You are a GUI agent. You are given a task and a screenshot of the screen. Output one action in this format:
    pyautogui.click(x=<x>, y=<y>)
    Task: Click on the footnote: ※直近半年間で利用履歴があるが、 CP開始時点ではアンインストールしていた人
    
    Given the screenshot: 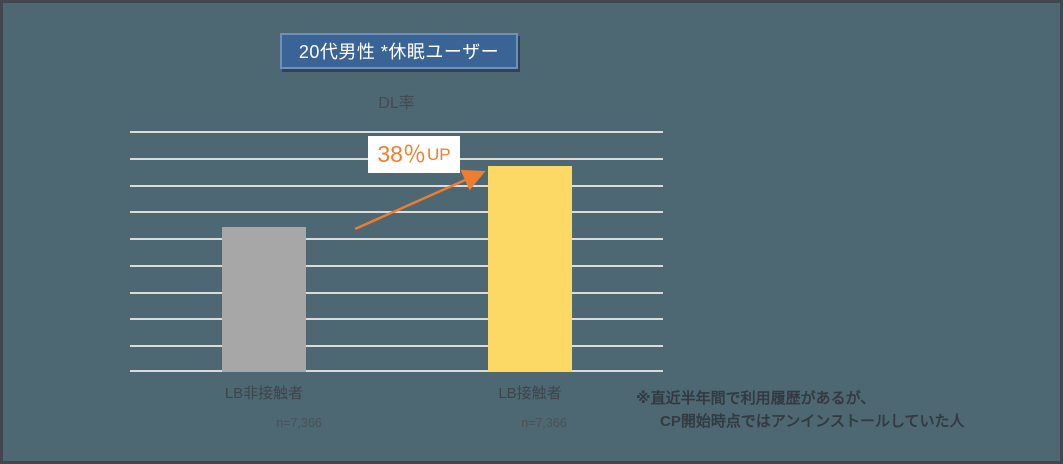 What is the action you would take?
    pyautogui.click(x=800, y=410)
    